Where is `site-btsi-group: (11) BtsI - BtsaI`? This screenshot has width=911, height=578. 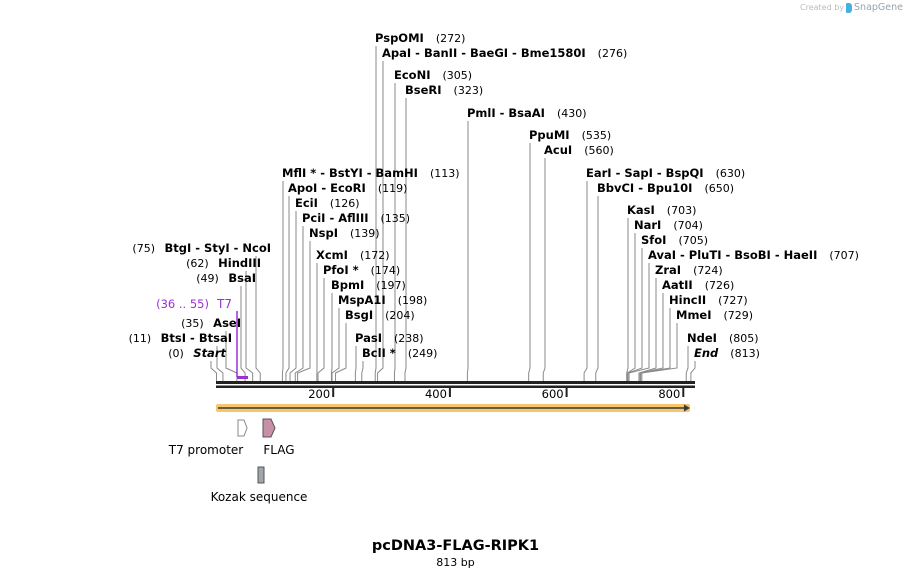 site-btsi-group: (11) BtsI - BtsaI is located at coordinates (180, 338).